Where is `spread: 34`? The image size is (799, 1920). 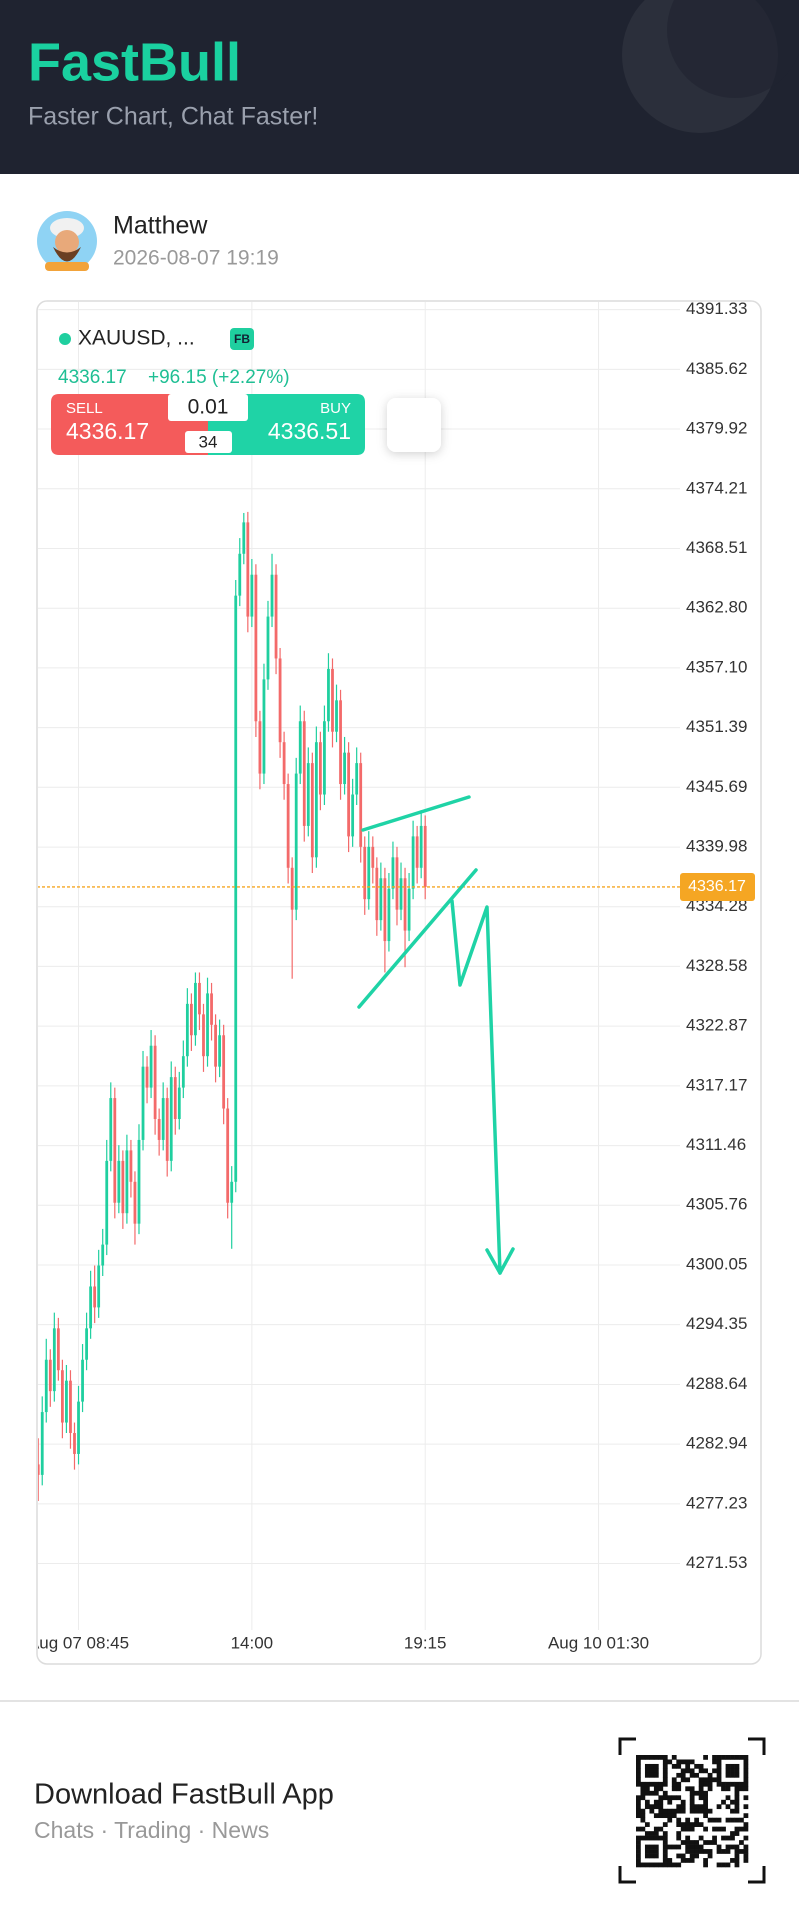 spread: 34 is located at coordinates (208, 441).